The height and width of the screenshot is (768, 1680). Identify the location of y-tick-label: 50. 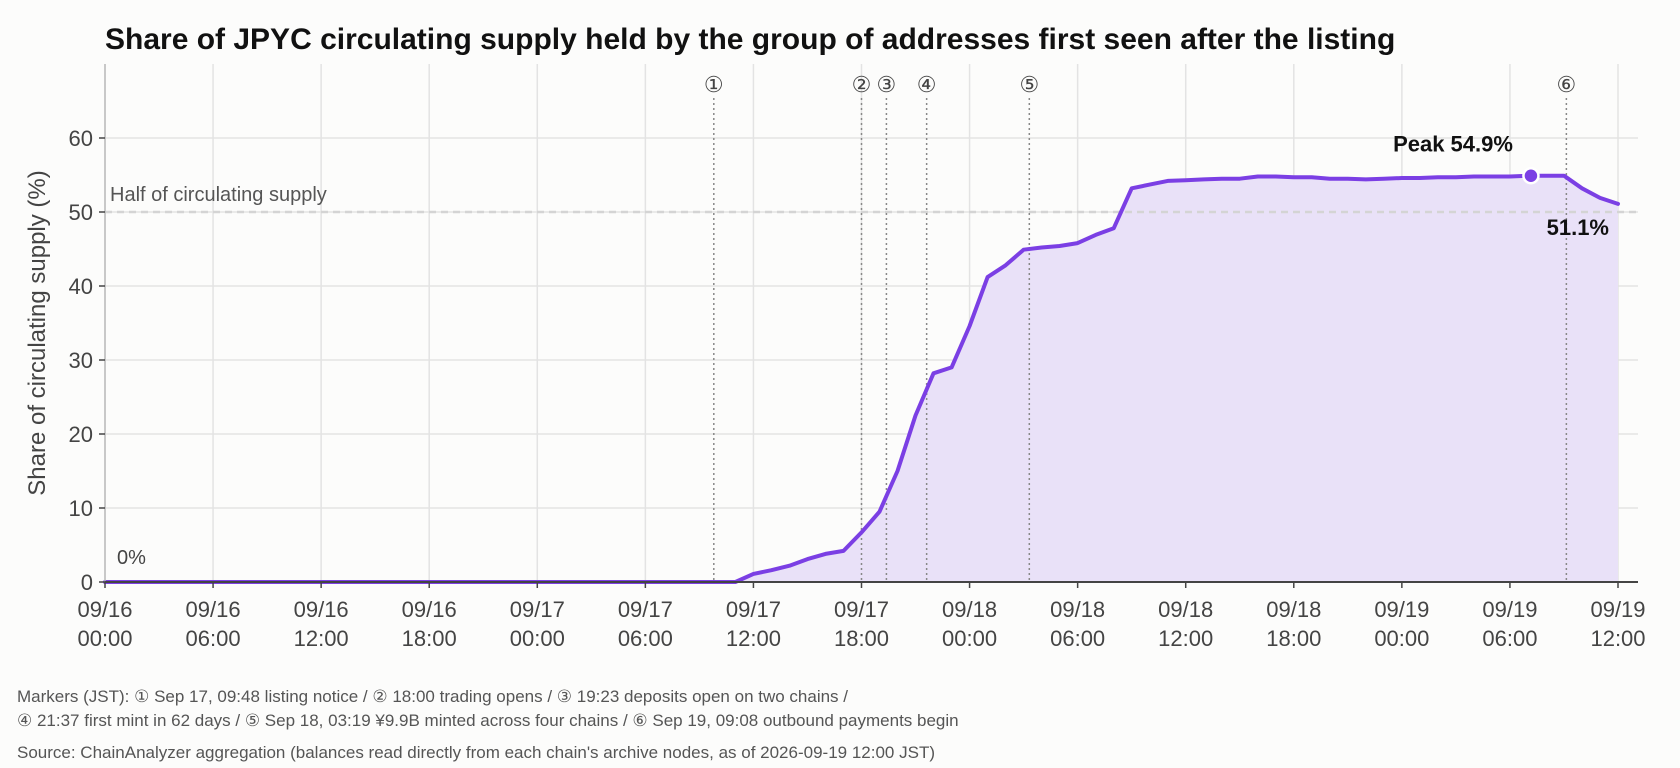
(81, 212).